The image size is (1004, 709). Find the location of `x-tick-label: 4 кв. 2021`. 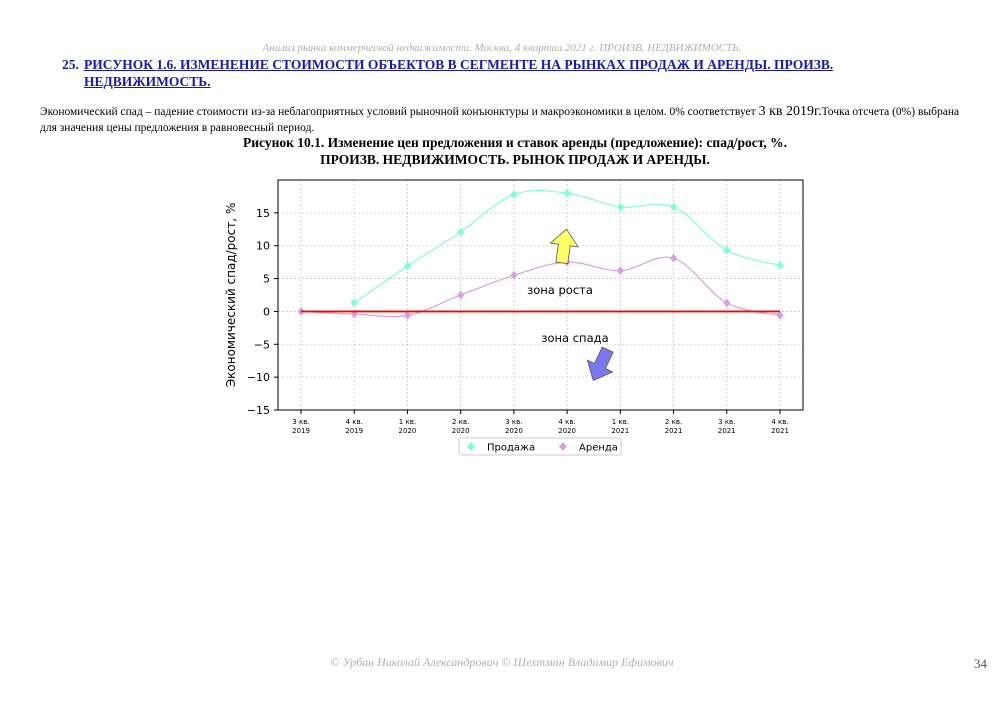

x-tick-label: 4 кв. 2021 is located at coordinates (780, 426).